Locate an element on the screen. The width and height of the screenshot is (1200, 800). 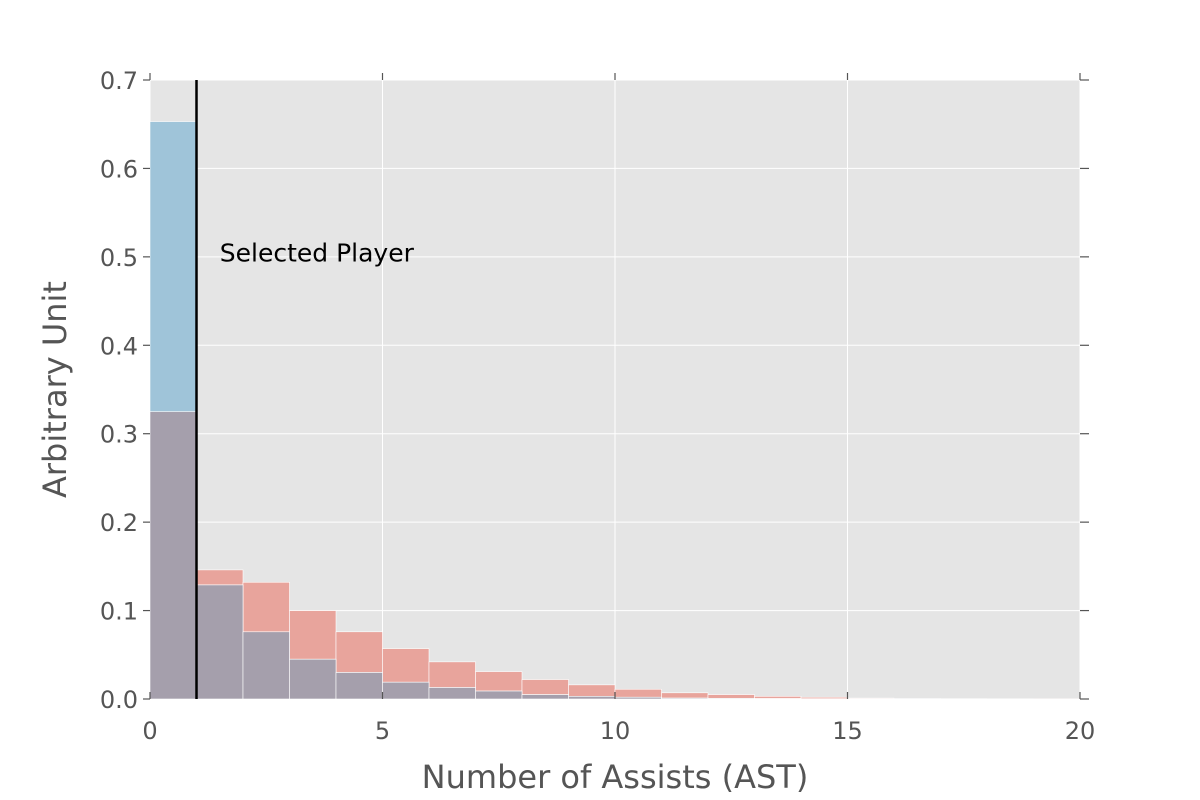
x-tick-label: 20 is located at coordinates (1080, 731).